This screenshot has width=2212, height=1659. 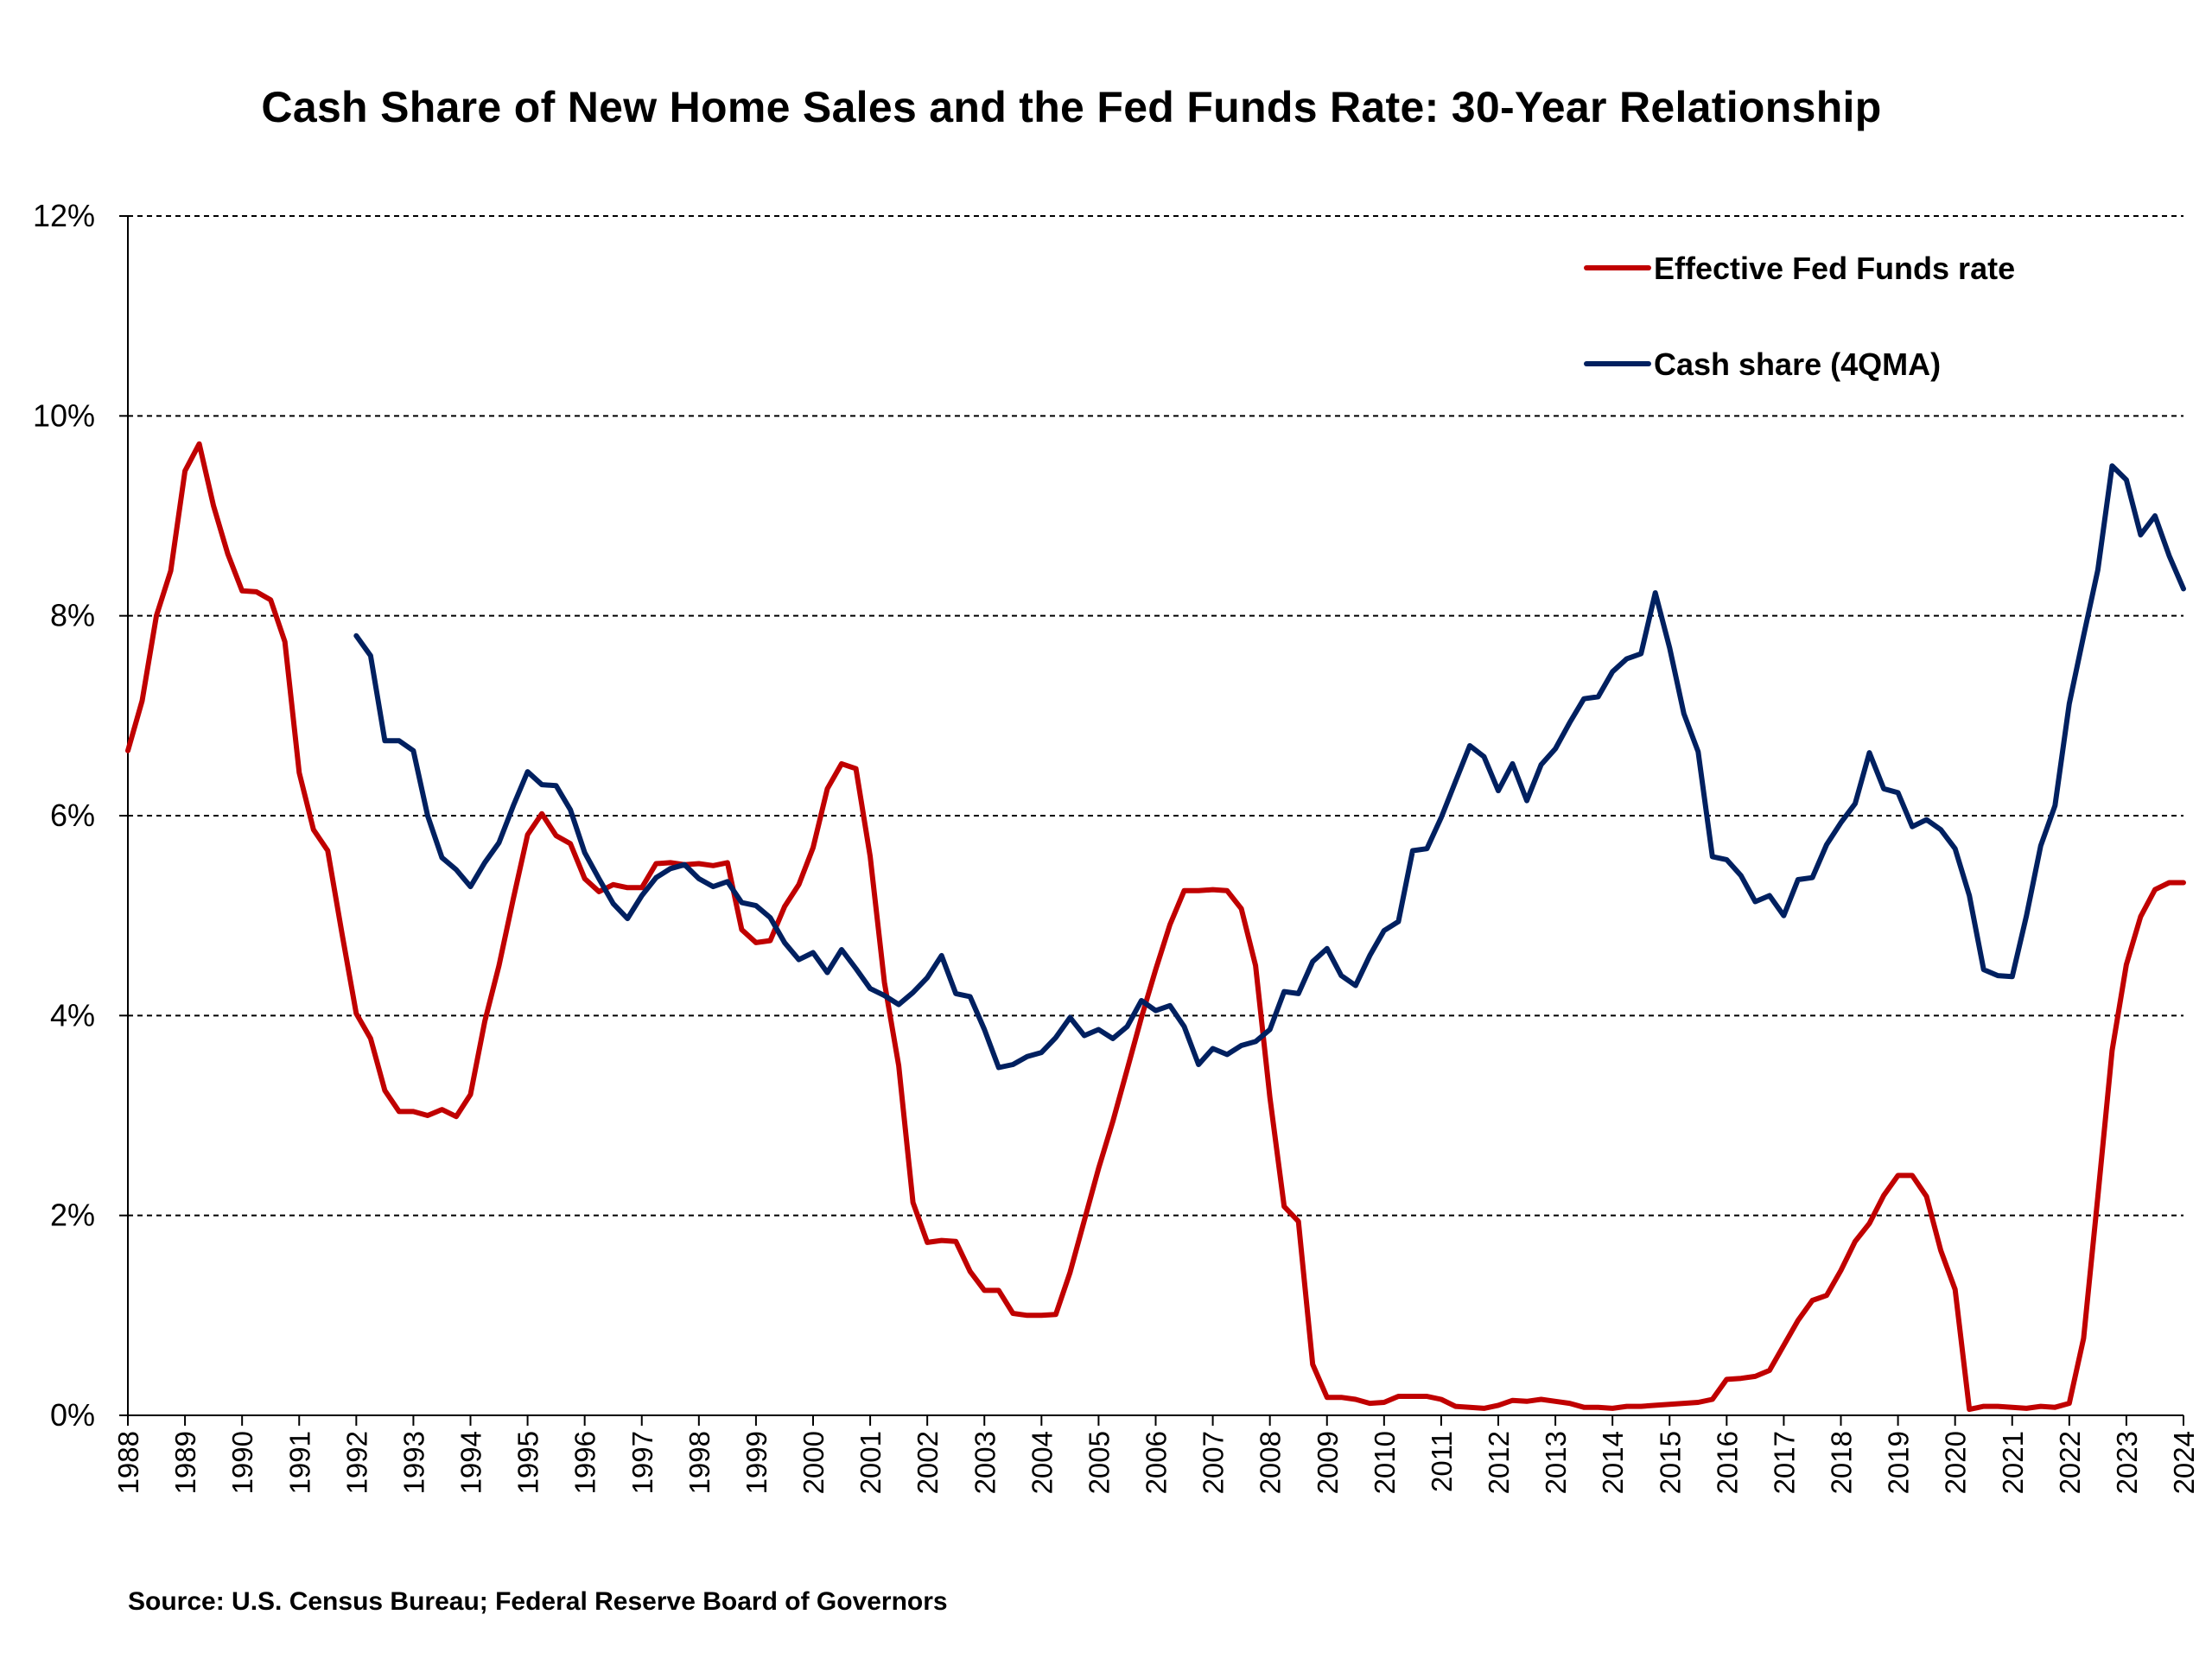 I want to click on y-tick-label: 8%, so click(x=72, y=615).